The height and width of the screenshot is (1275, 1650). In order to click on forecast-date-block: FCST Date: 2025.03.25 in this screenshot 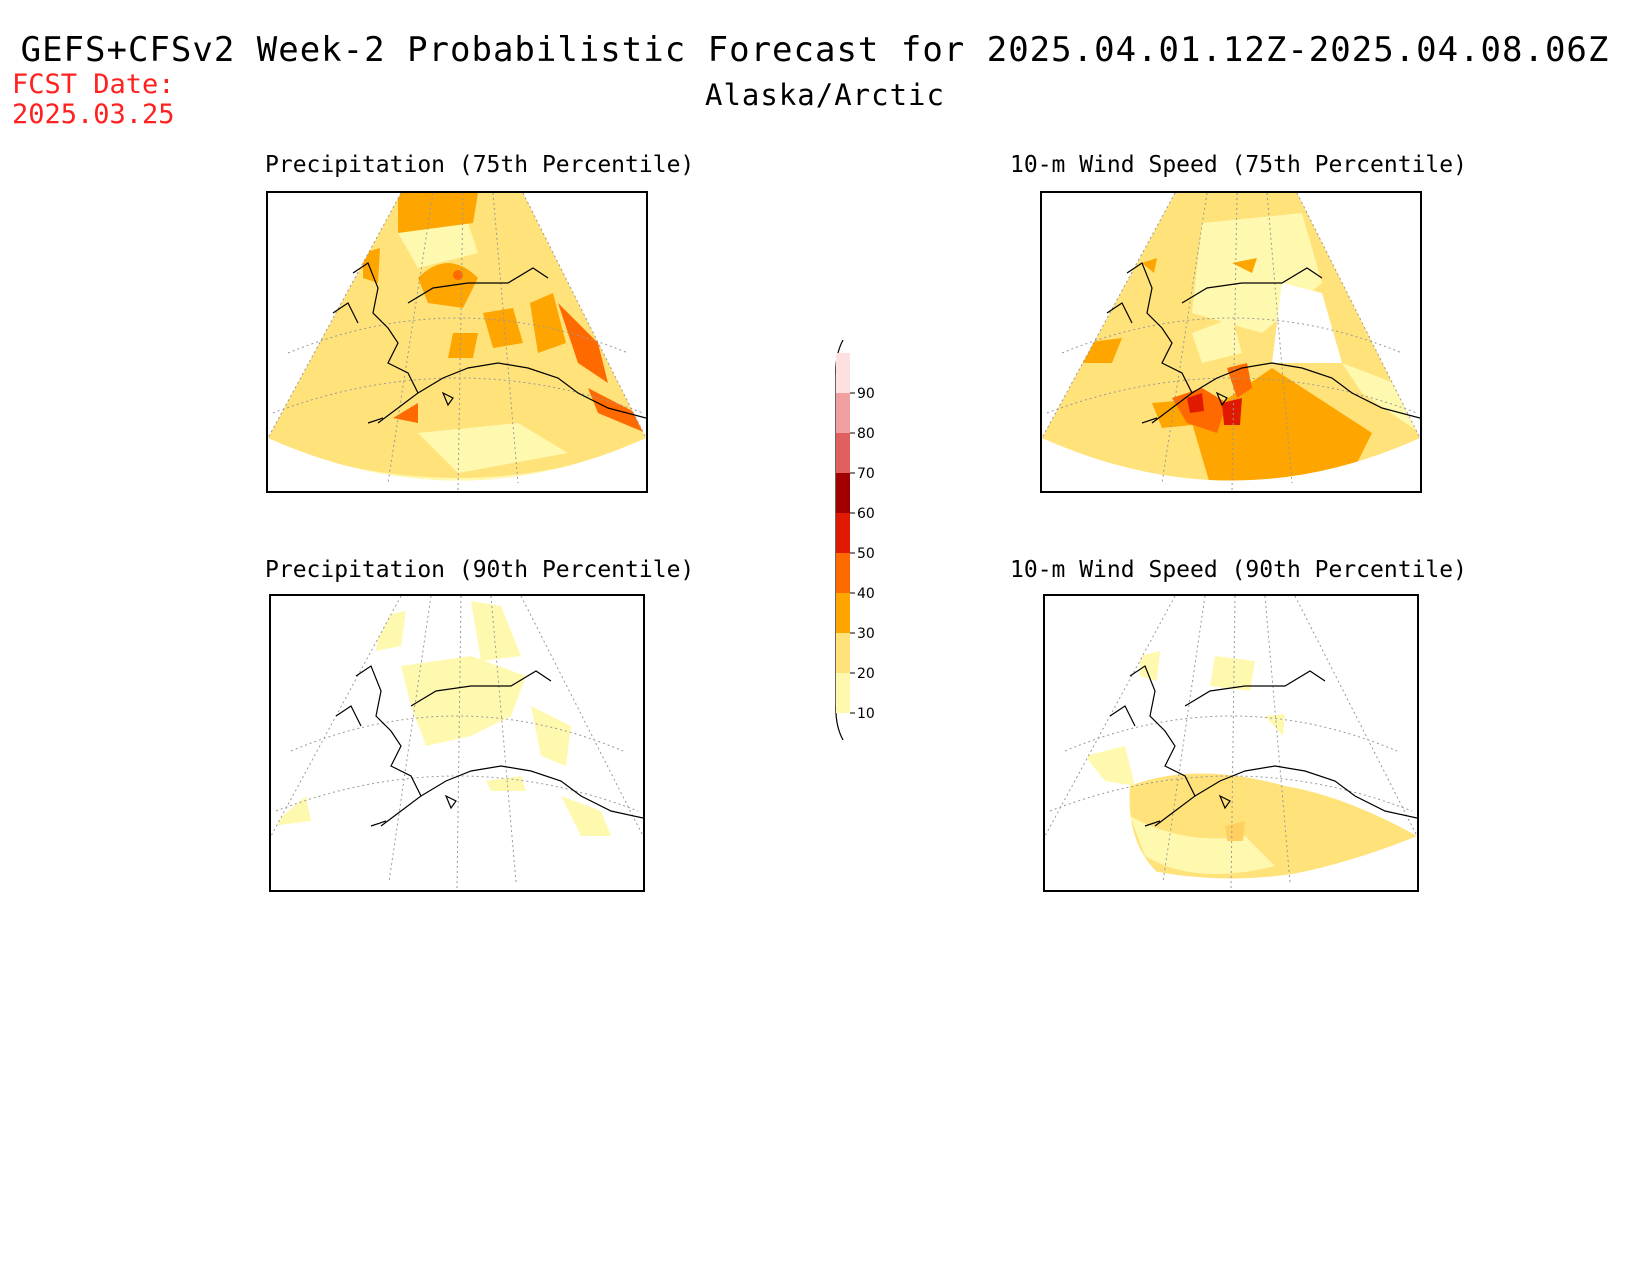, I will do `click(93, 100)`.